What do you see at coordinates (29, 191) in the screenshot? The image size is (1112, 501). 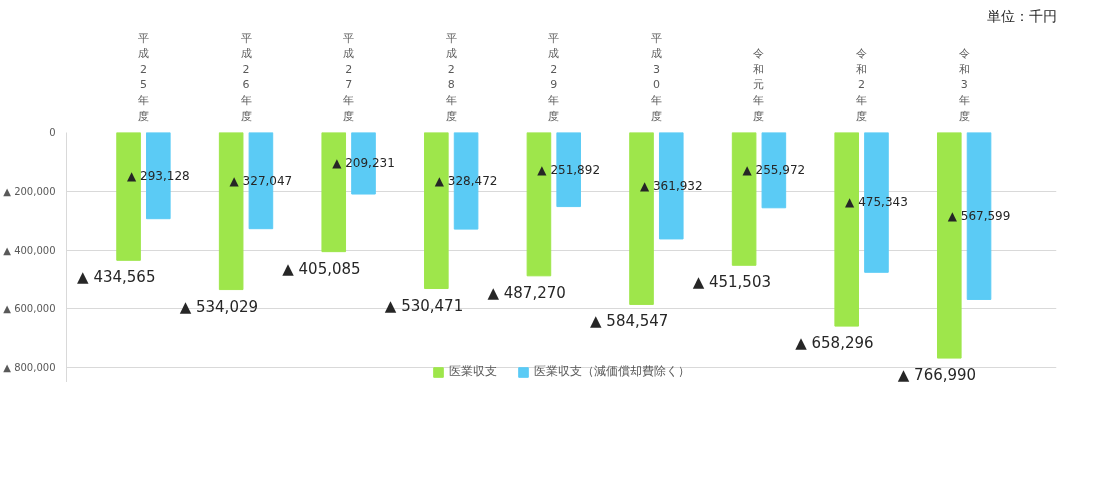 I see `y-tick-label: ▲ 200,000` at bounding box center [29, 191].